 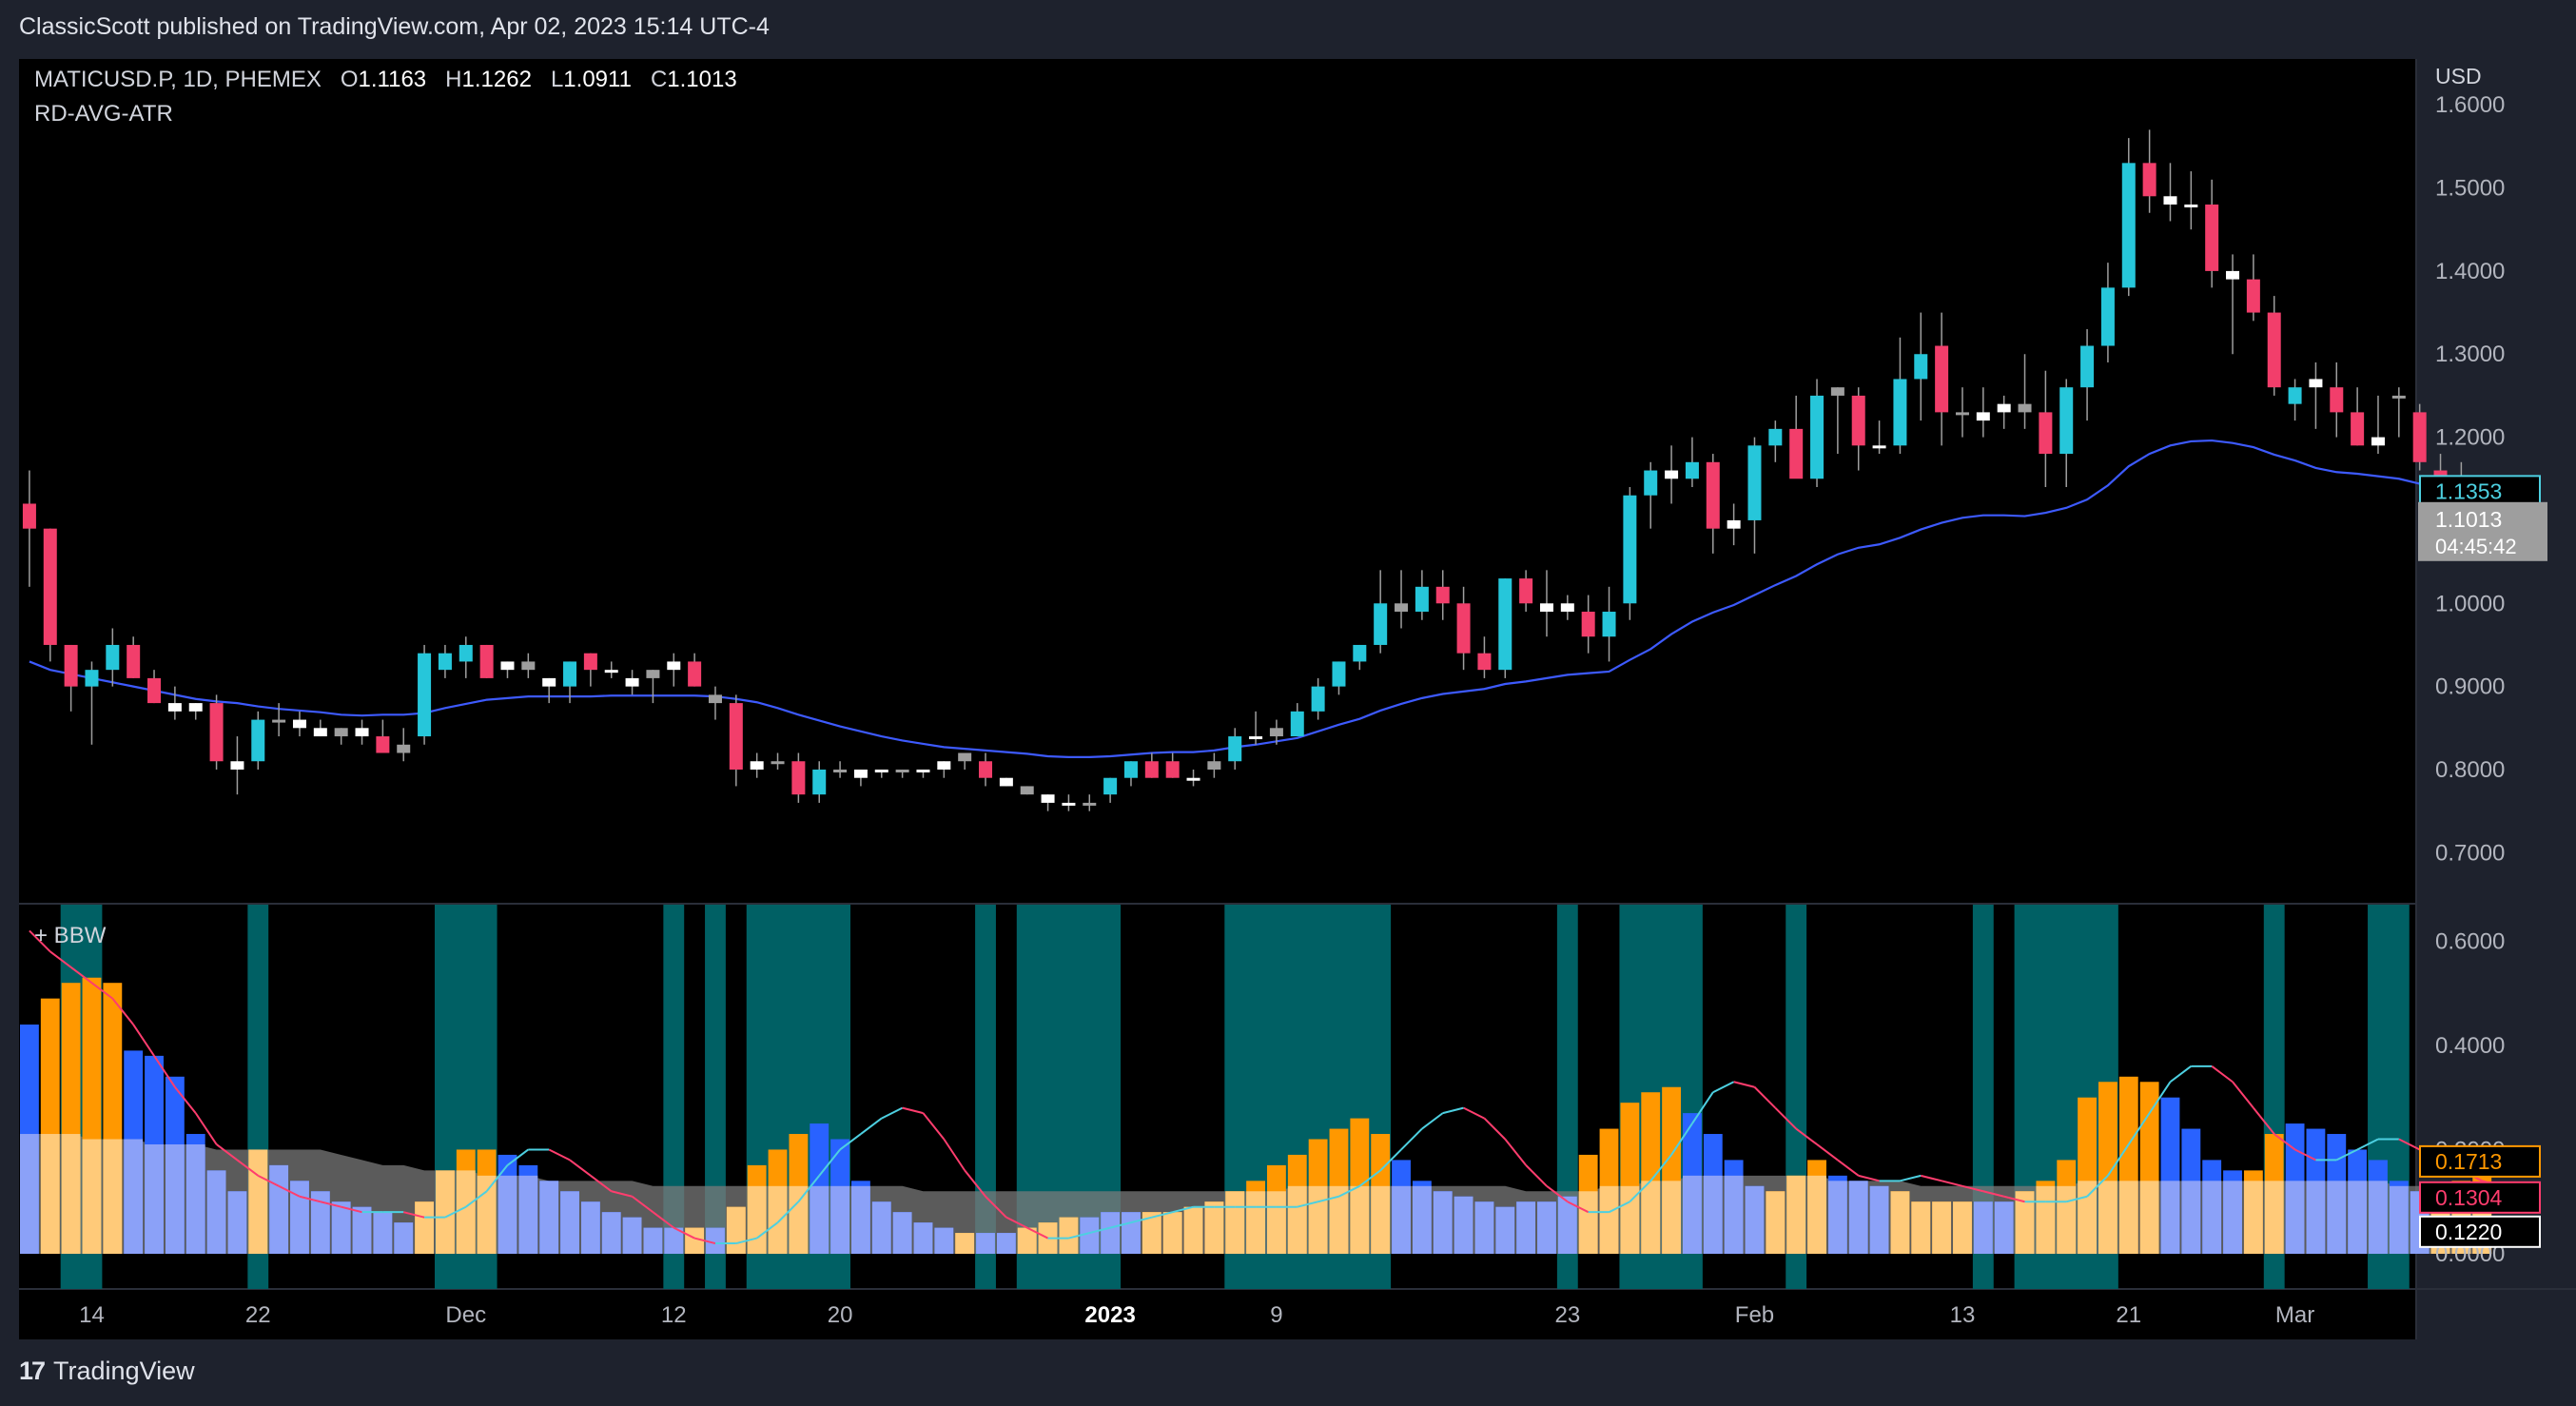 What do you see at coordinates (1755, 1315) in the screenshot?
I see `time-tick-label: Feb` at bounding box center [1755, 1315].